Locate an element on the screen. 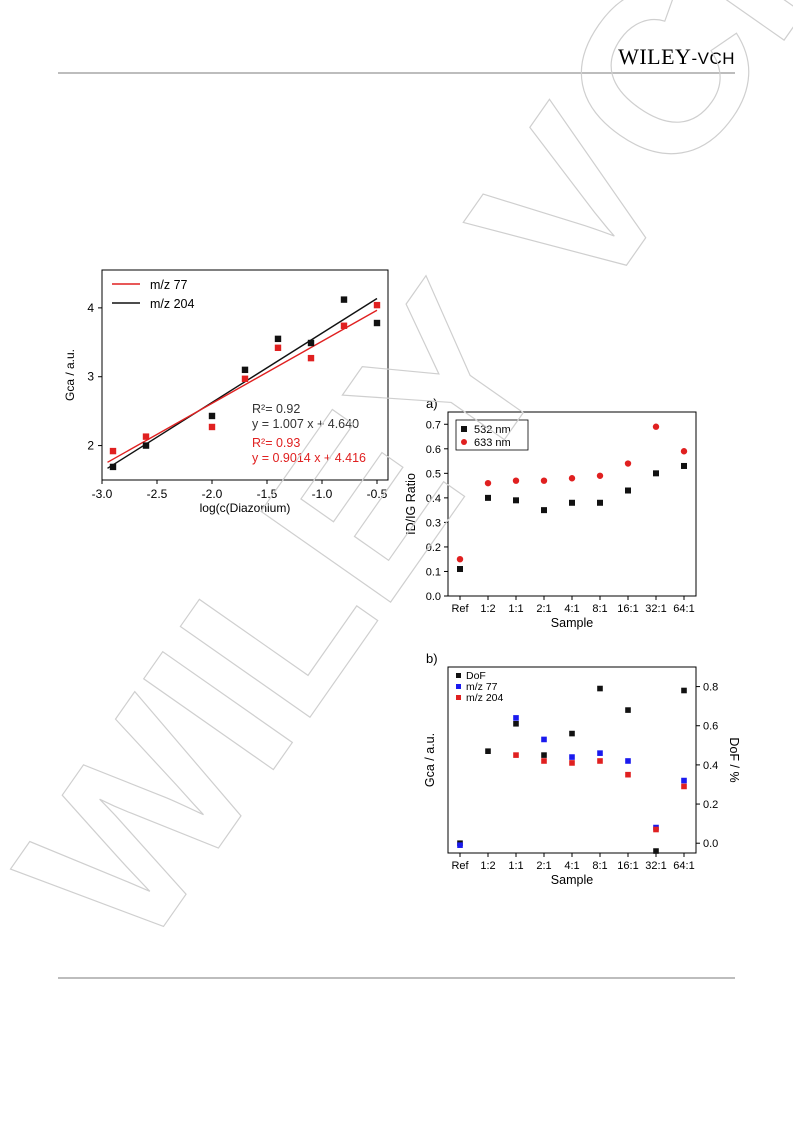  y-tick-label: 0.5 is located at coordinates (433, 474).